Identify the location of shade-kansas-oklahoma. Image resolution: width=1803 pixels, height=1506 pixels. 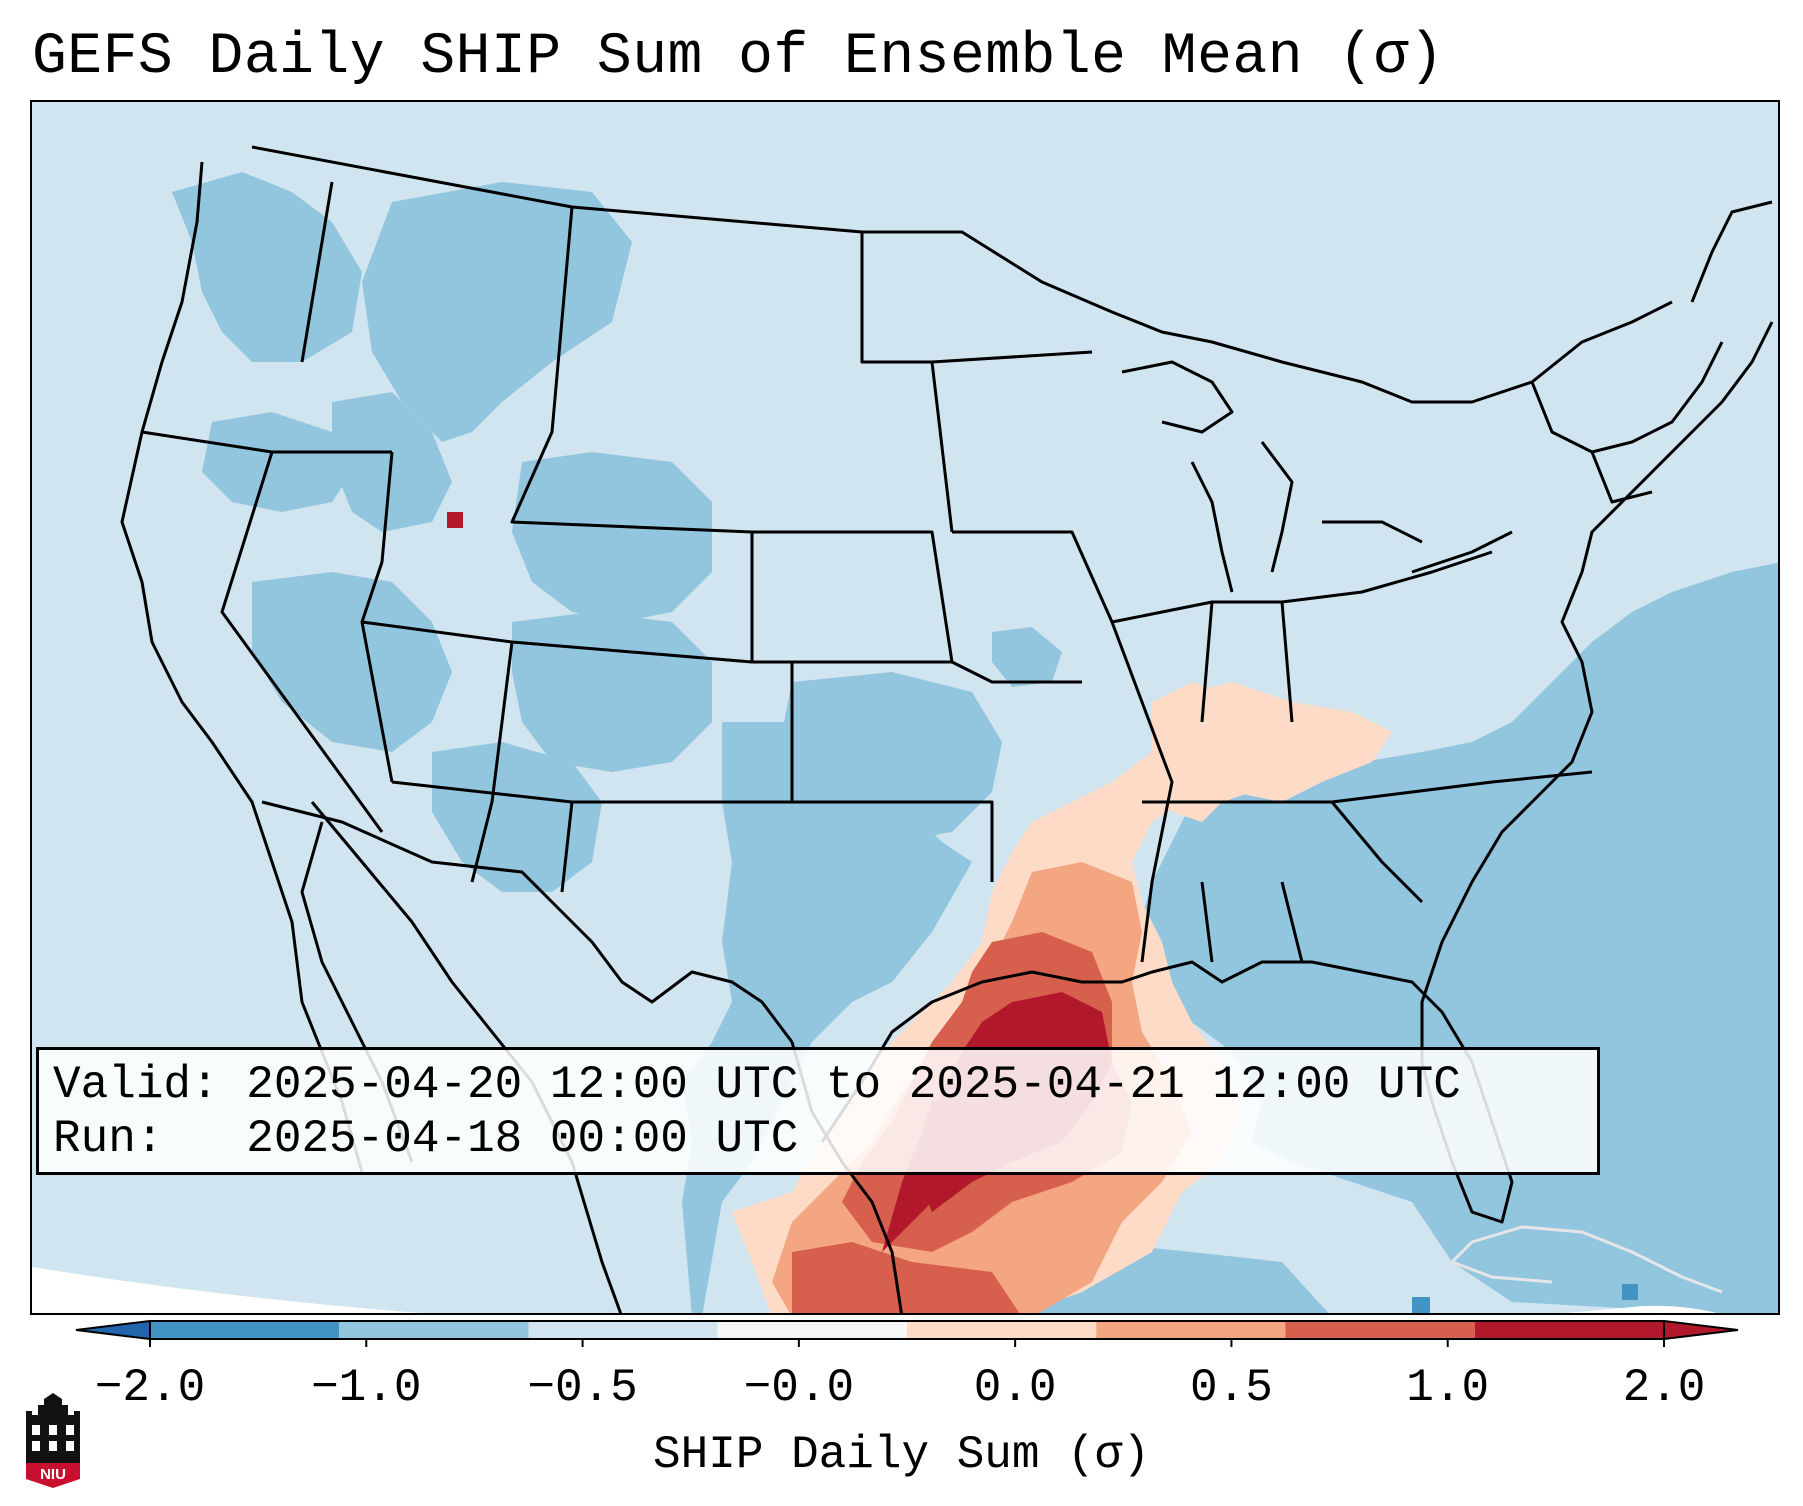
(892, 757).